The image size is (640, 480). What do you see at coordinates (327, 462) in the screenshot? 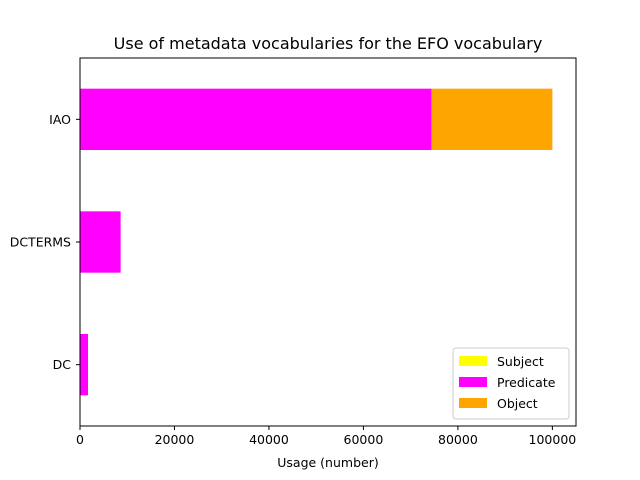
I see `x-axis-label: Usage (number)` at bounding box center [327, 462].